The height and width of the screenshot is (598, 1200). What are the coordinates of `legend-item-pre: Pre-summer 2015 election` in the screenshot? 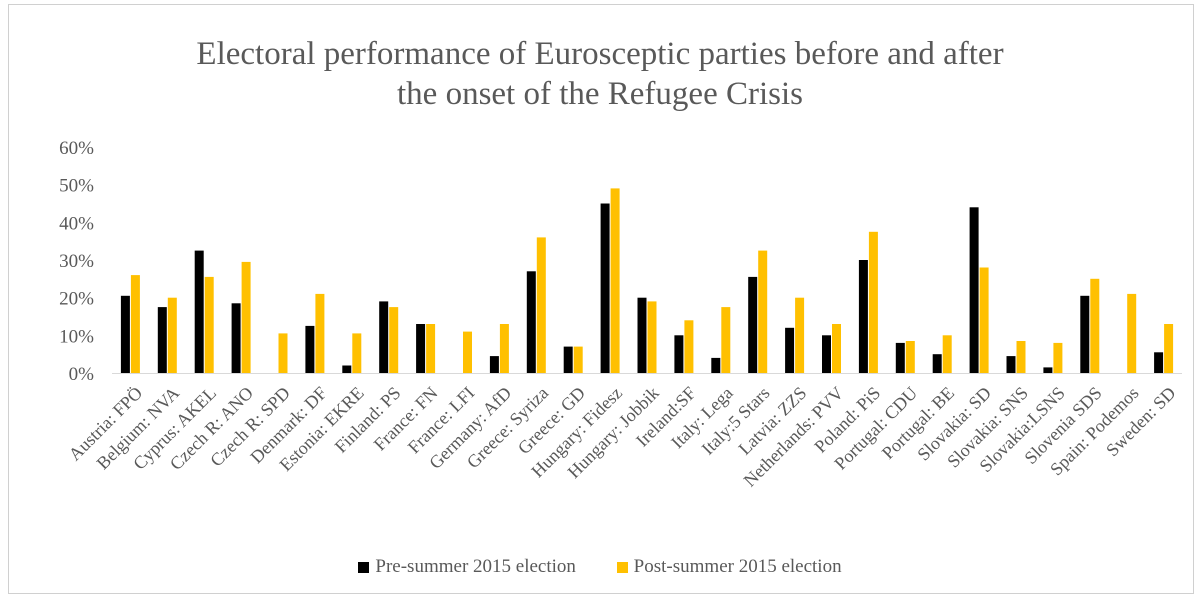 It's located at (467, 567).